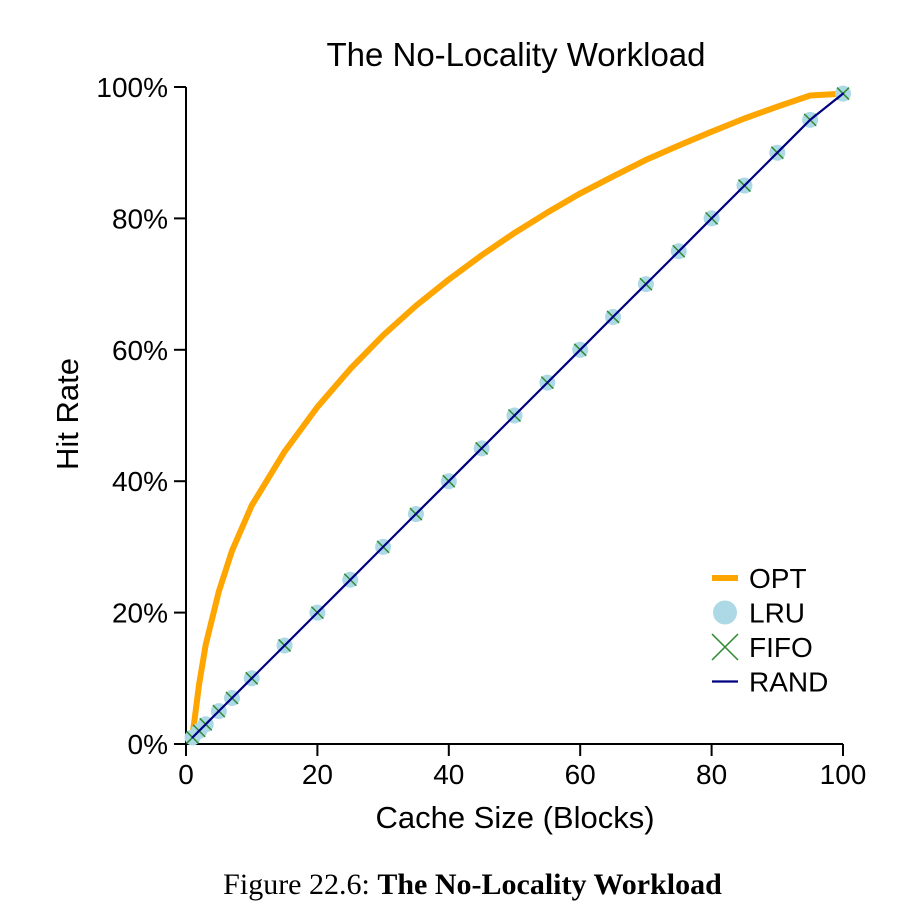 This screenshot has height=921, width=912. I want to click on legend-label: FIFO, so click(781, 647).